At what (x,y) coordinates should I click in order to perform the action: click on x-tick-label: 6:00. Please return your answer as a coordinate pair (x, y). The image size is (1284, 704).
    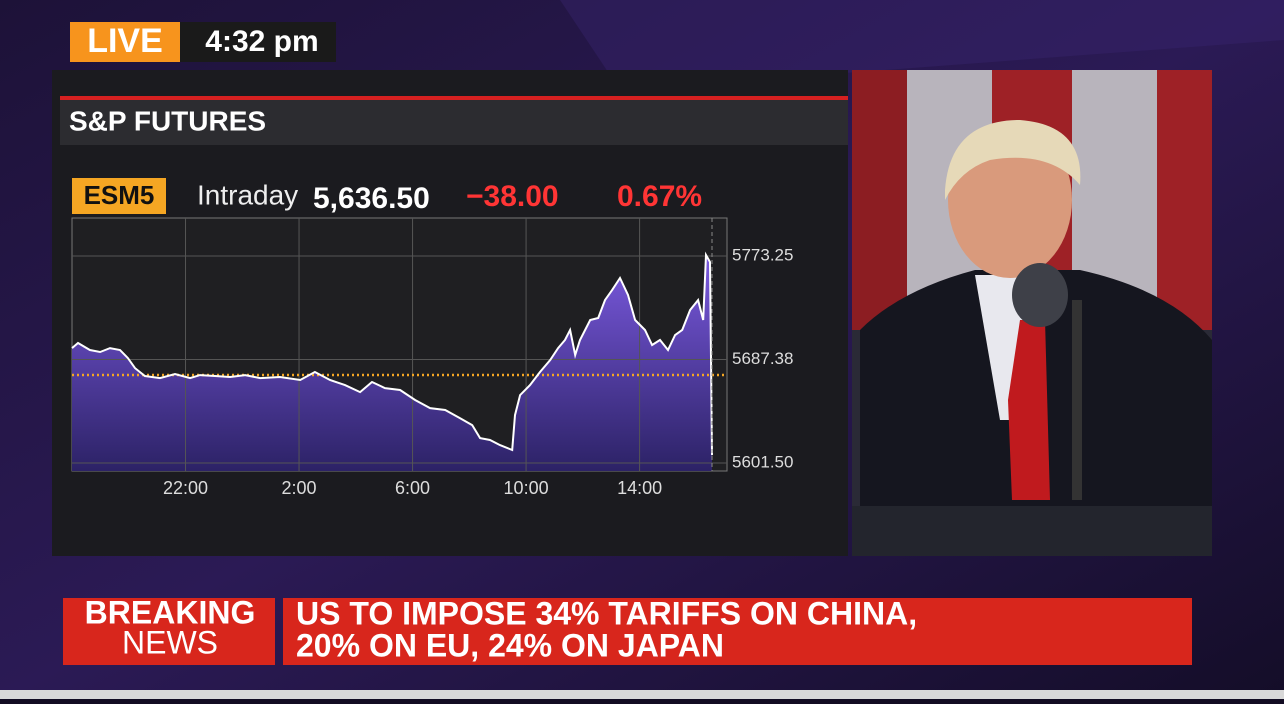
    Looking at the image, I should click on (412, 488).